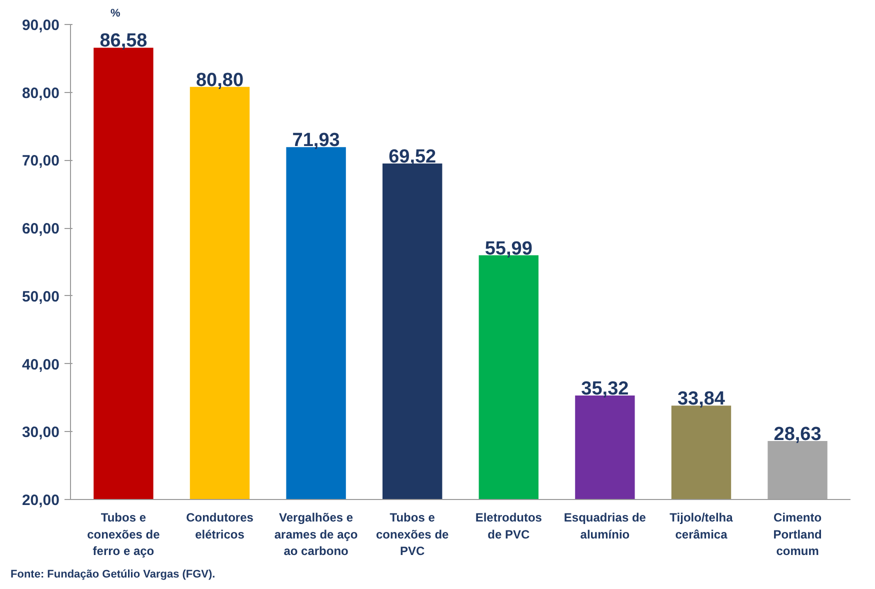 The width and height of the screenshot is (875, 589). What do you see at coordinates (115, 14) in the screenshot?
I see `y-axis-title: %` at bounding box center [115, 14].